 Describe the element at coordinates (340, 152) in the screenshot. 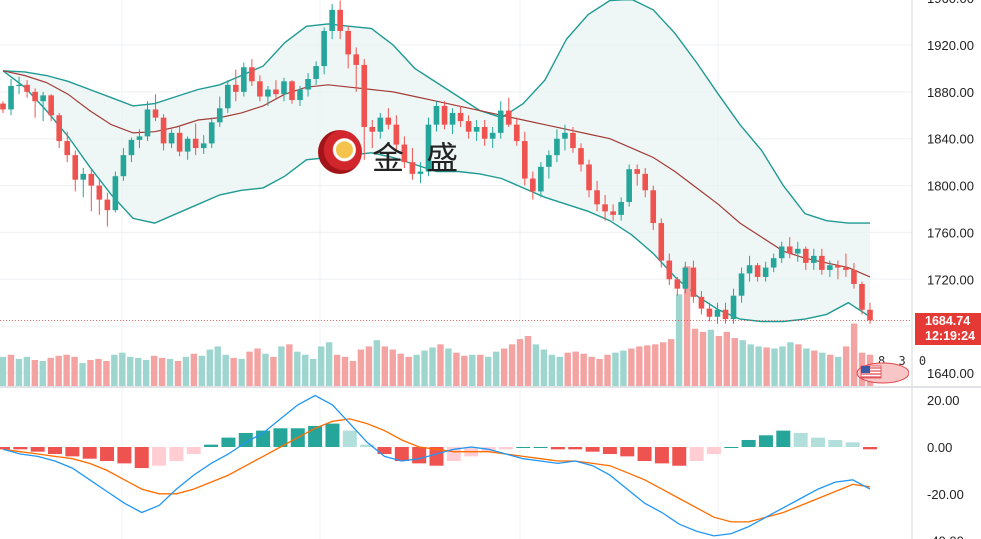

I see `brand-logo-icon` at that location.